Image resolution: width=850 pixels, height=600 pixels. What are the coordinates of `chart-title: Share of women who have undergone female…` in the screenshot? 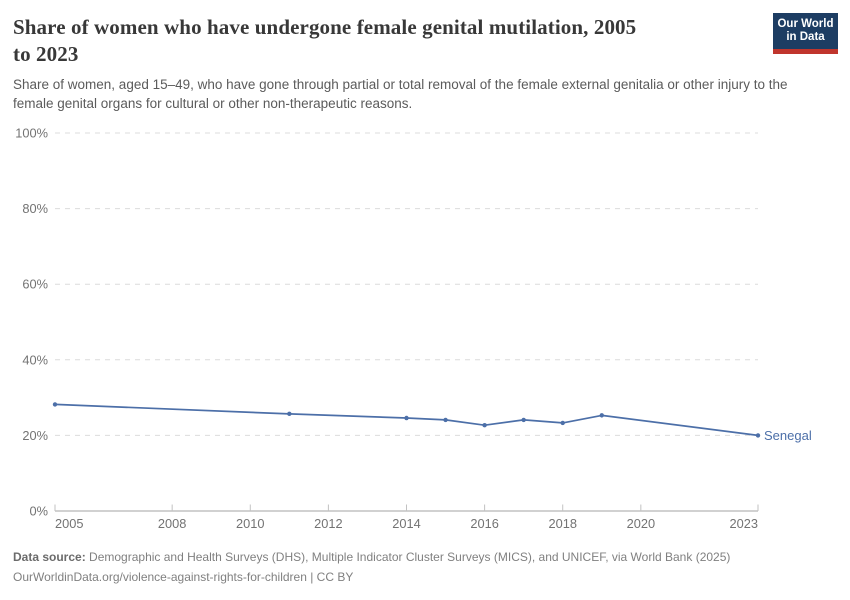 It's located at (373, 41).